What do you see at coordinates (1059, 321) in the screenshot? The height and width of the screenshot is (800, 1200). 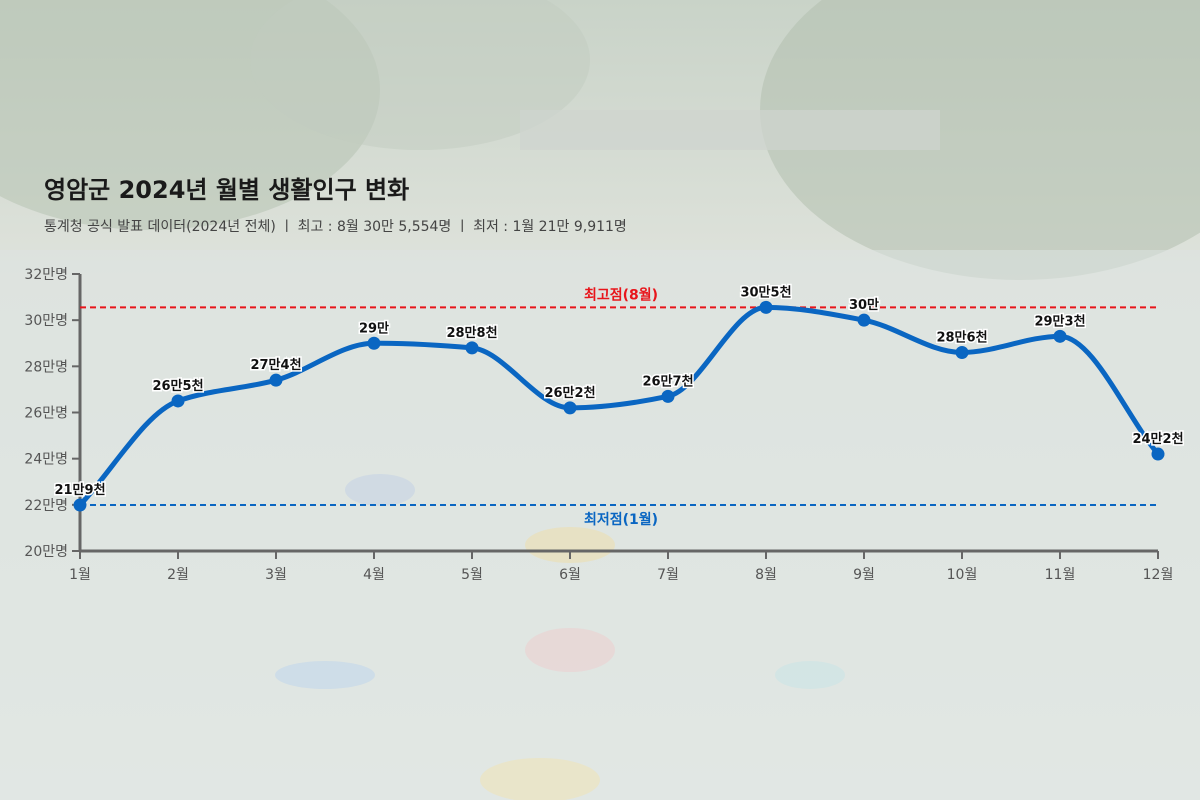 I see `data-label: 29만3천` at bounding box center [1059, 321].